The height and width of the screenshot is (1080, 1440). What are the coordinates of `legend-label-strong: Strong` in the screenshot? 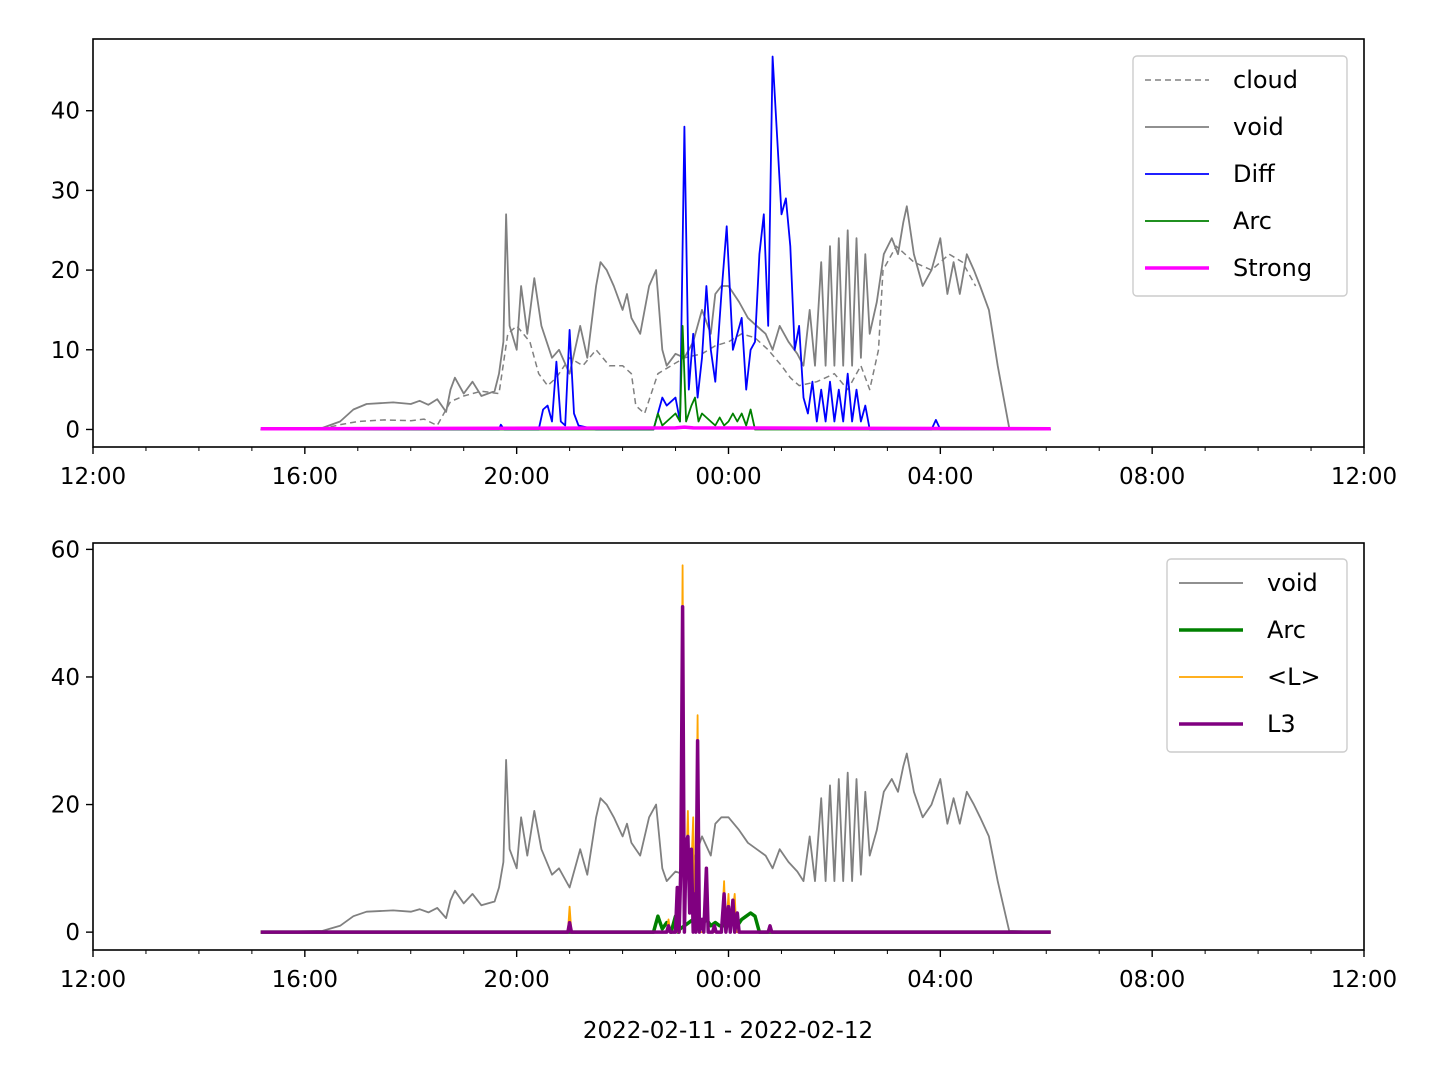 It's located at (1272, 268).